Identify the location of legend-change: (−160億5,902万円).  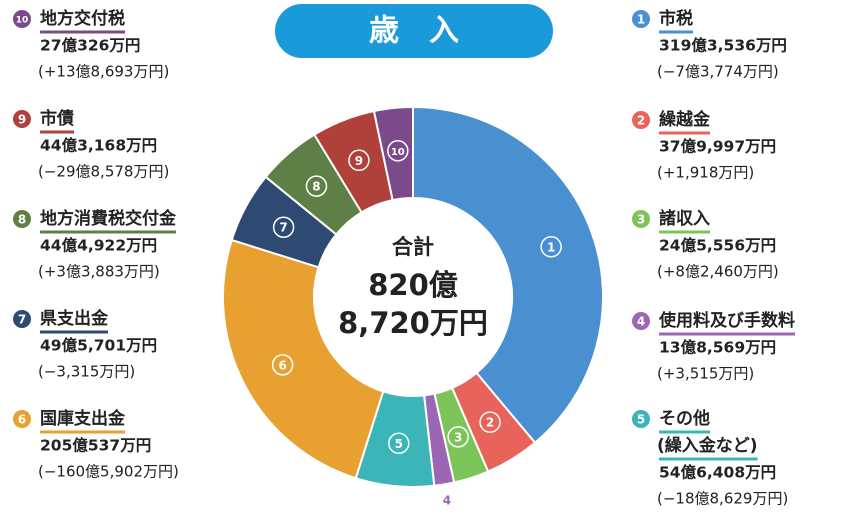
(108, 472).